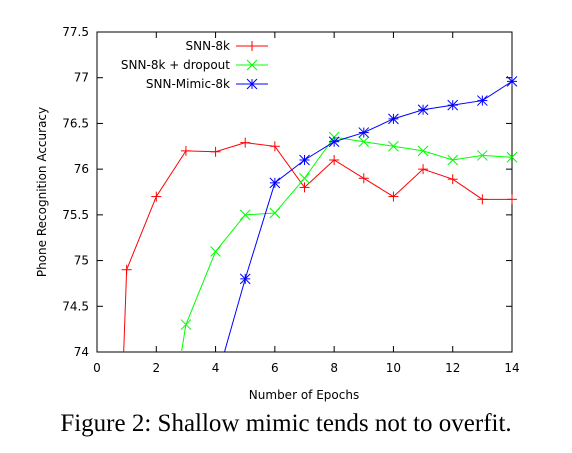 The width and height of the screenshot is (572, 453). Describe the element at coordinates (393, 368) in the screenshot. I see `x-tick-label: 10` at that location.